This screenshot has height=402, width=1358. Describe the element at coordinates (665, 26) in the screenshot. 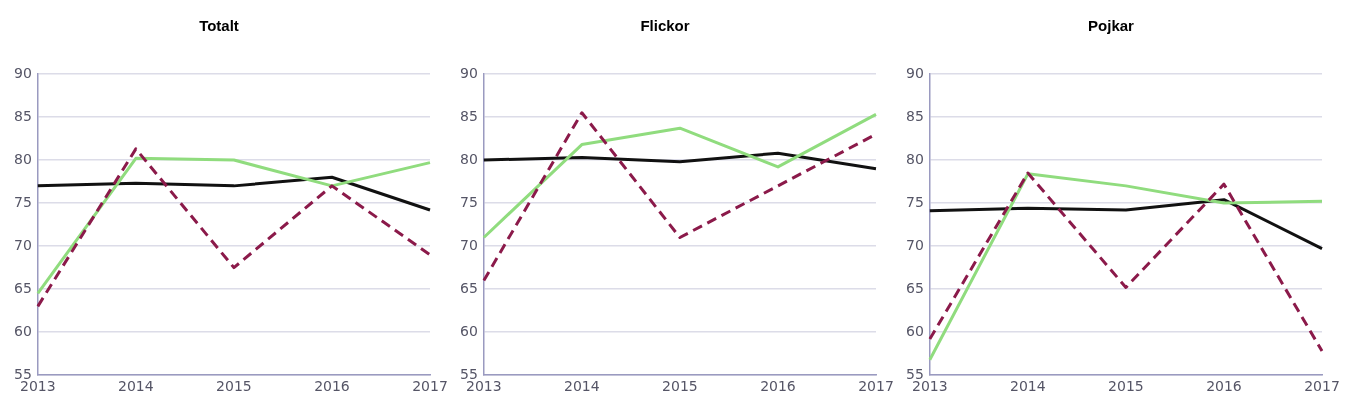

I see `chart-title: Flickor` at that location.